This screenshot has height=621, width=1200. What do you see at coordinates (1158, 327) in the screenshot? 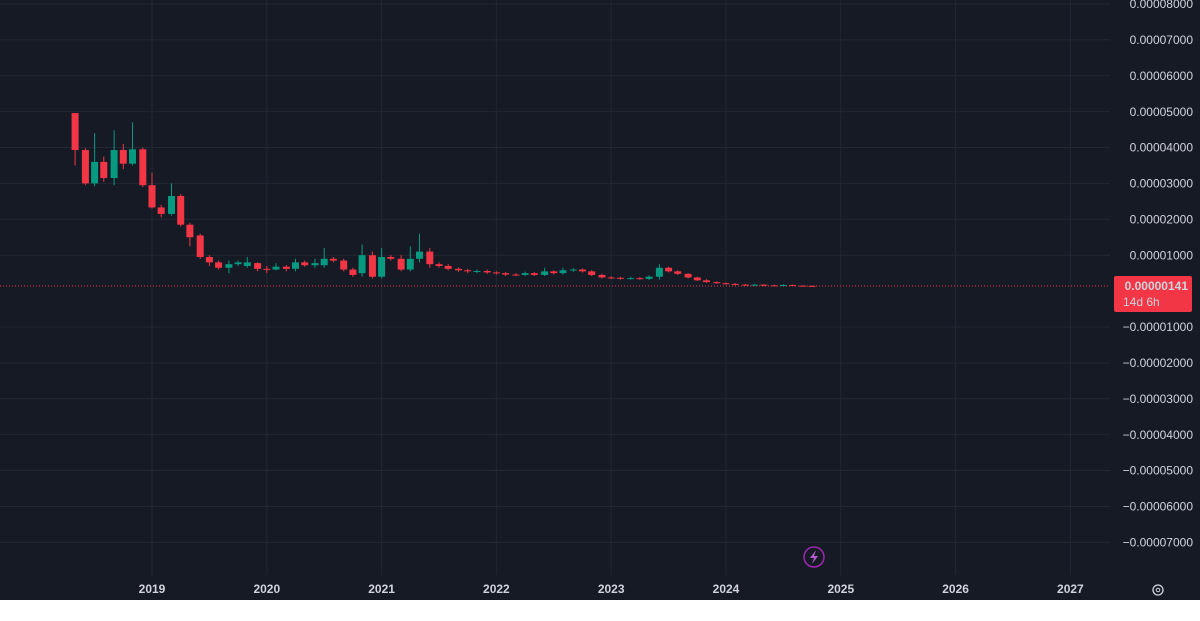
I see `y-tick-label: −0.00001000` at bounding box center [1158, 327].